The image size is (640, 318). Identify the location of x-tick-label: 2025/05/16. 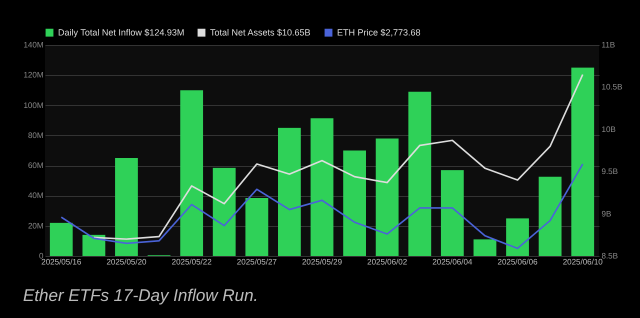
(61, 262).